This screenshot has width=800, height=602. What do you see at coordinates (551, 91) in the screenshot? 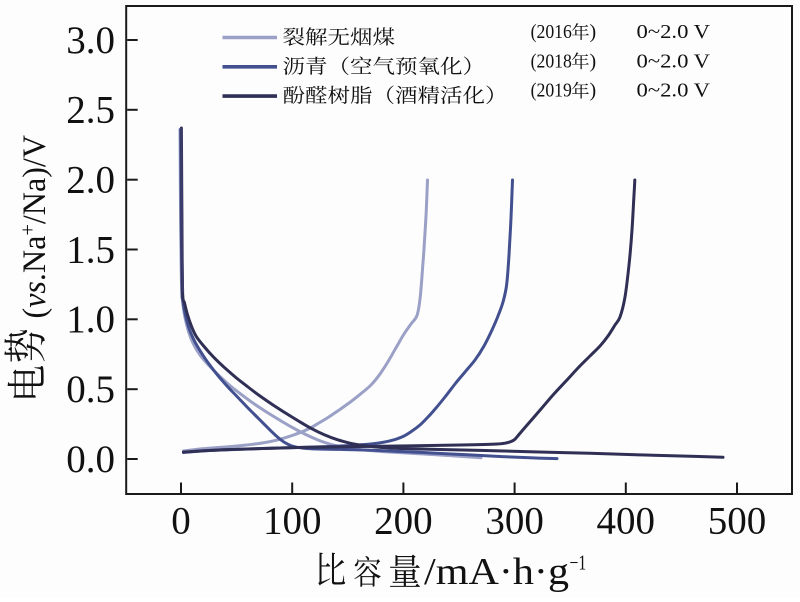
I see `svg-text: (2019` at bounding box center [551, 91].